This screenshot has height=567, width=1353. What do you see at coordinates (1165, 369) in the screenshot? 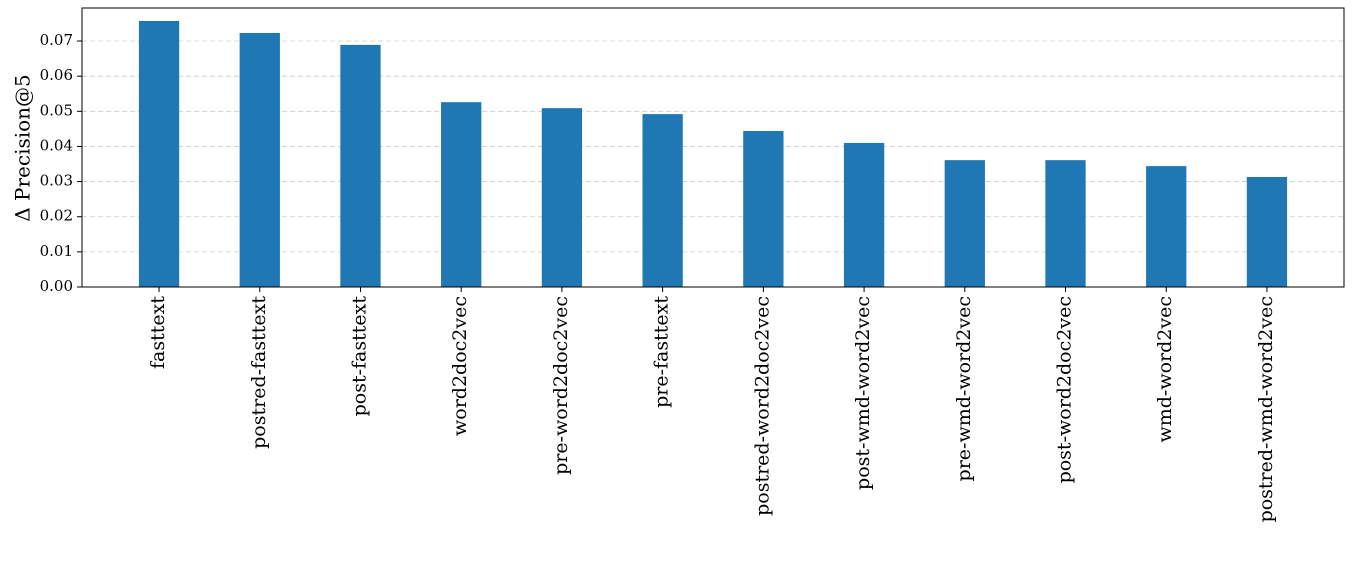
I see `x-tick-label: wmd-word2vec` at bounding box center [1165, 369].